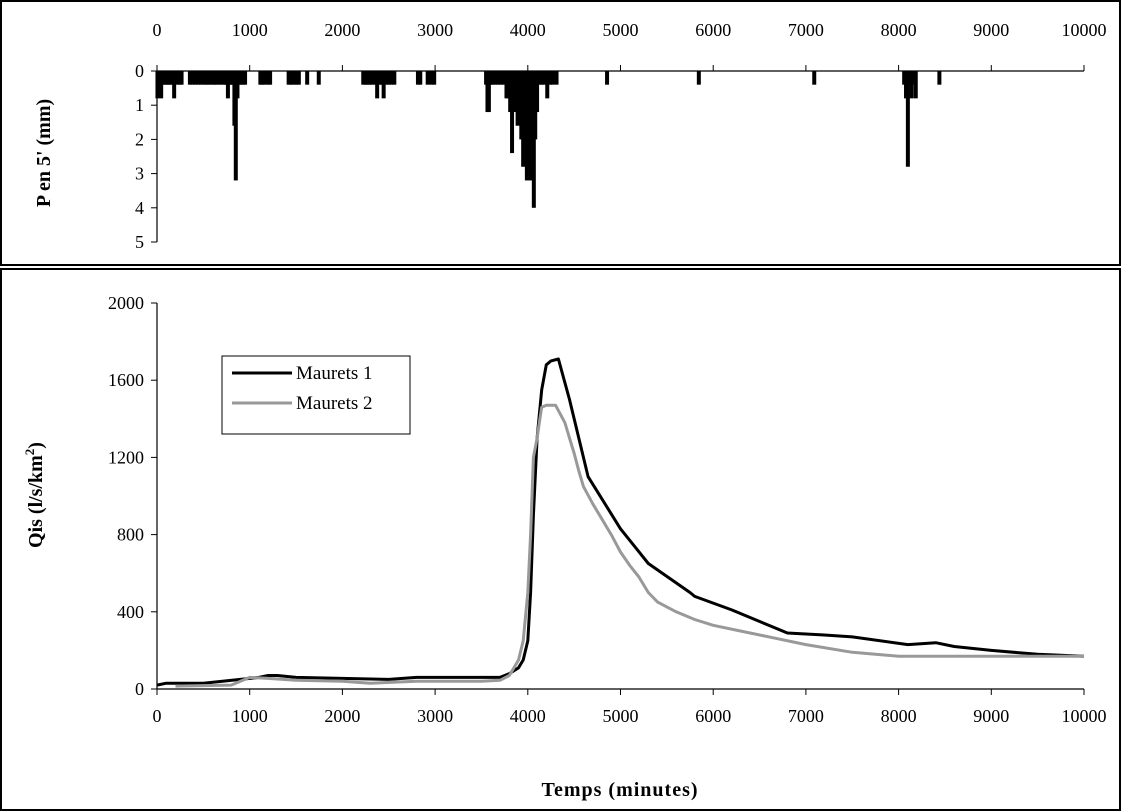 This screenshot has height=812, width=1122. What do you see at coordinates (139, 105) in the screenshot?
I see `rainfall-y-tick-label: 1` at bounding box center [139, 105].